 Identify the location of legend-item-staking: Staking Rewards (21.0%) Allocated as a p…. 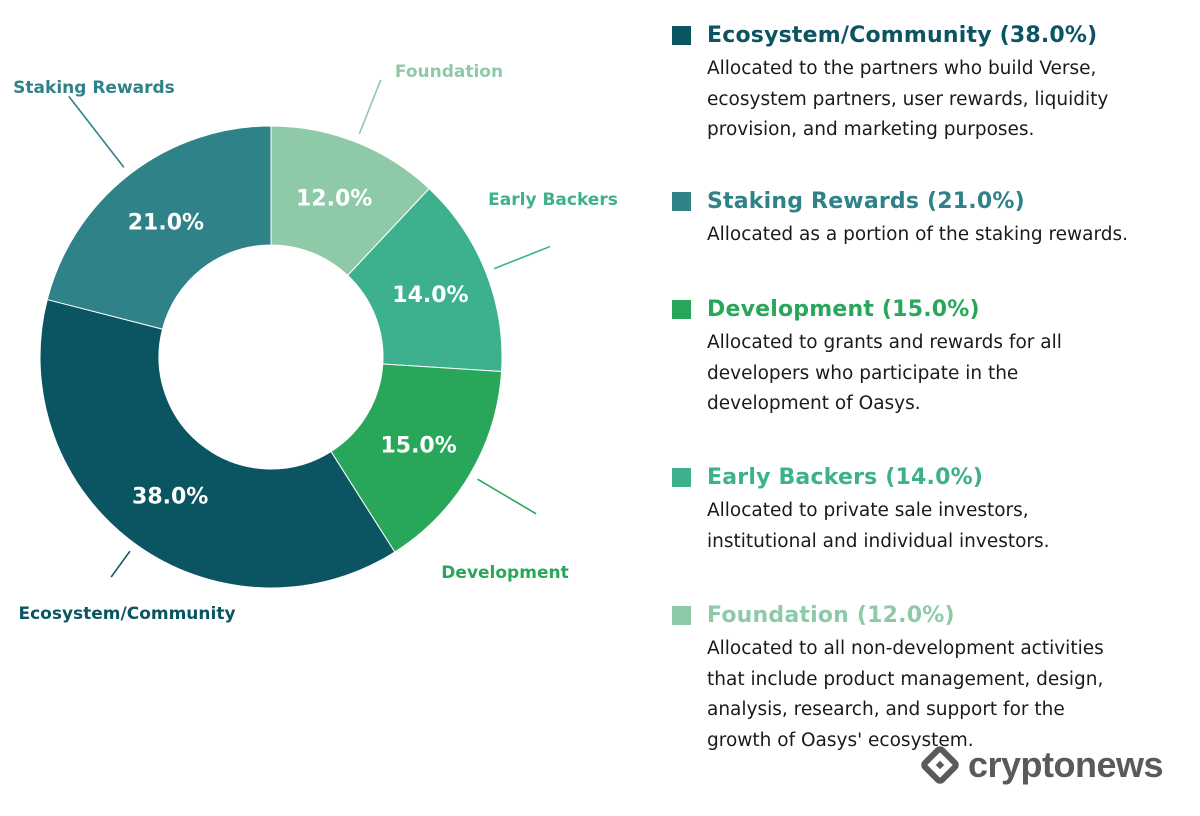
(932, 217).